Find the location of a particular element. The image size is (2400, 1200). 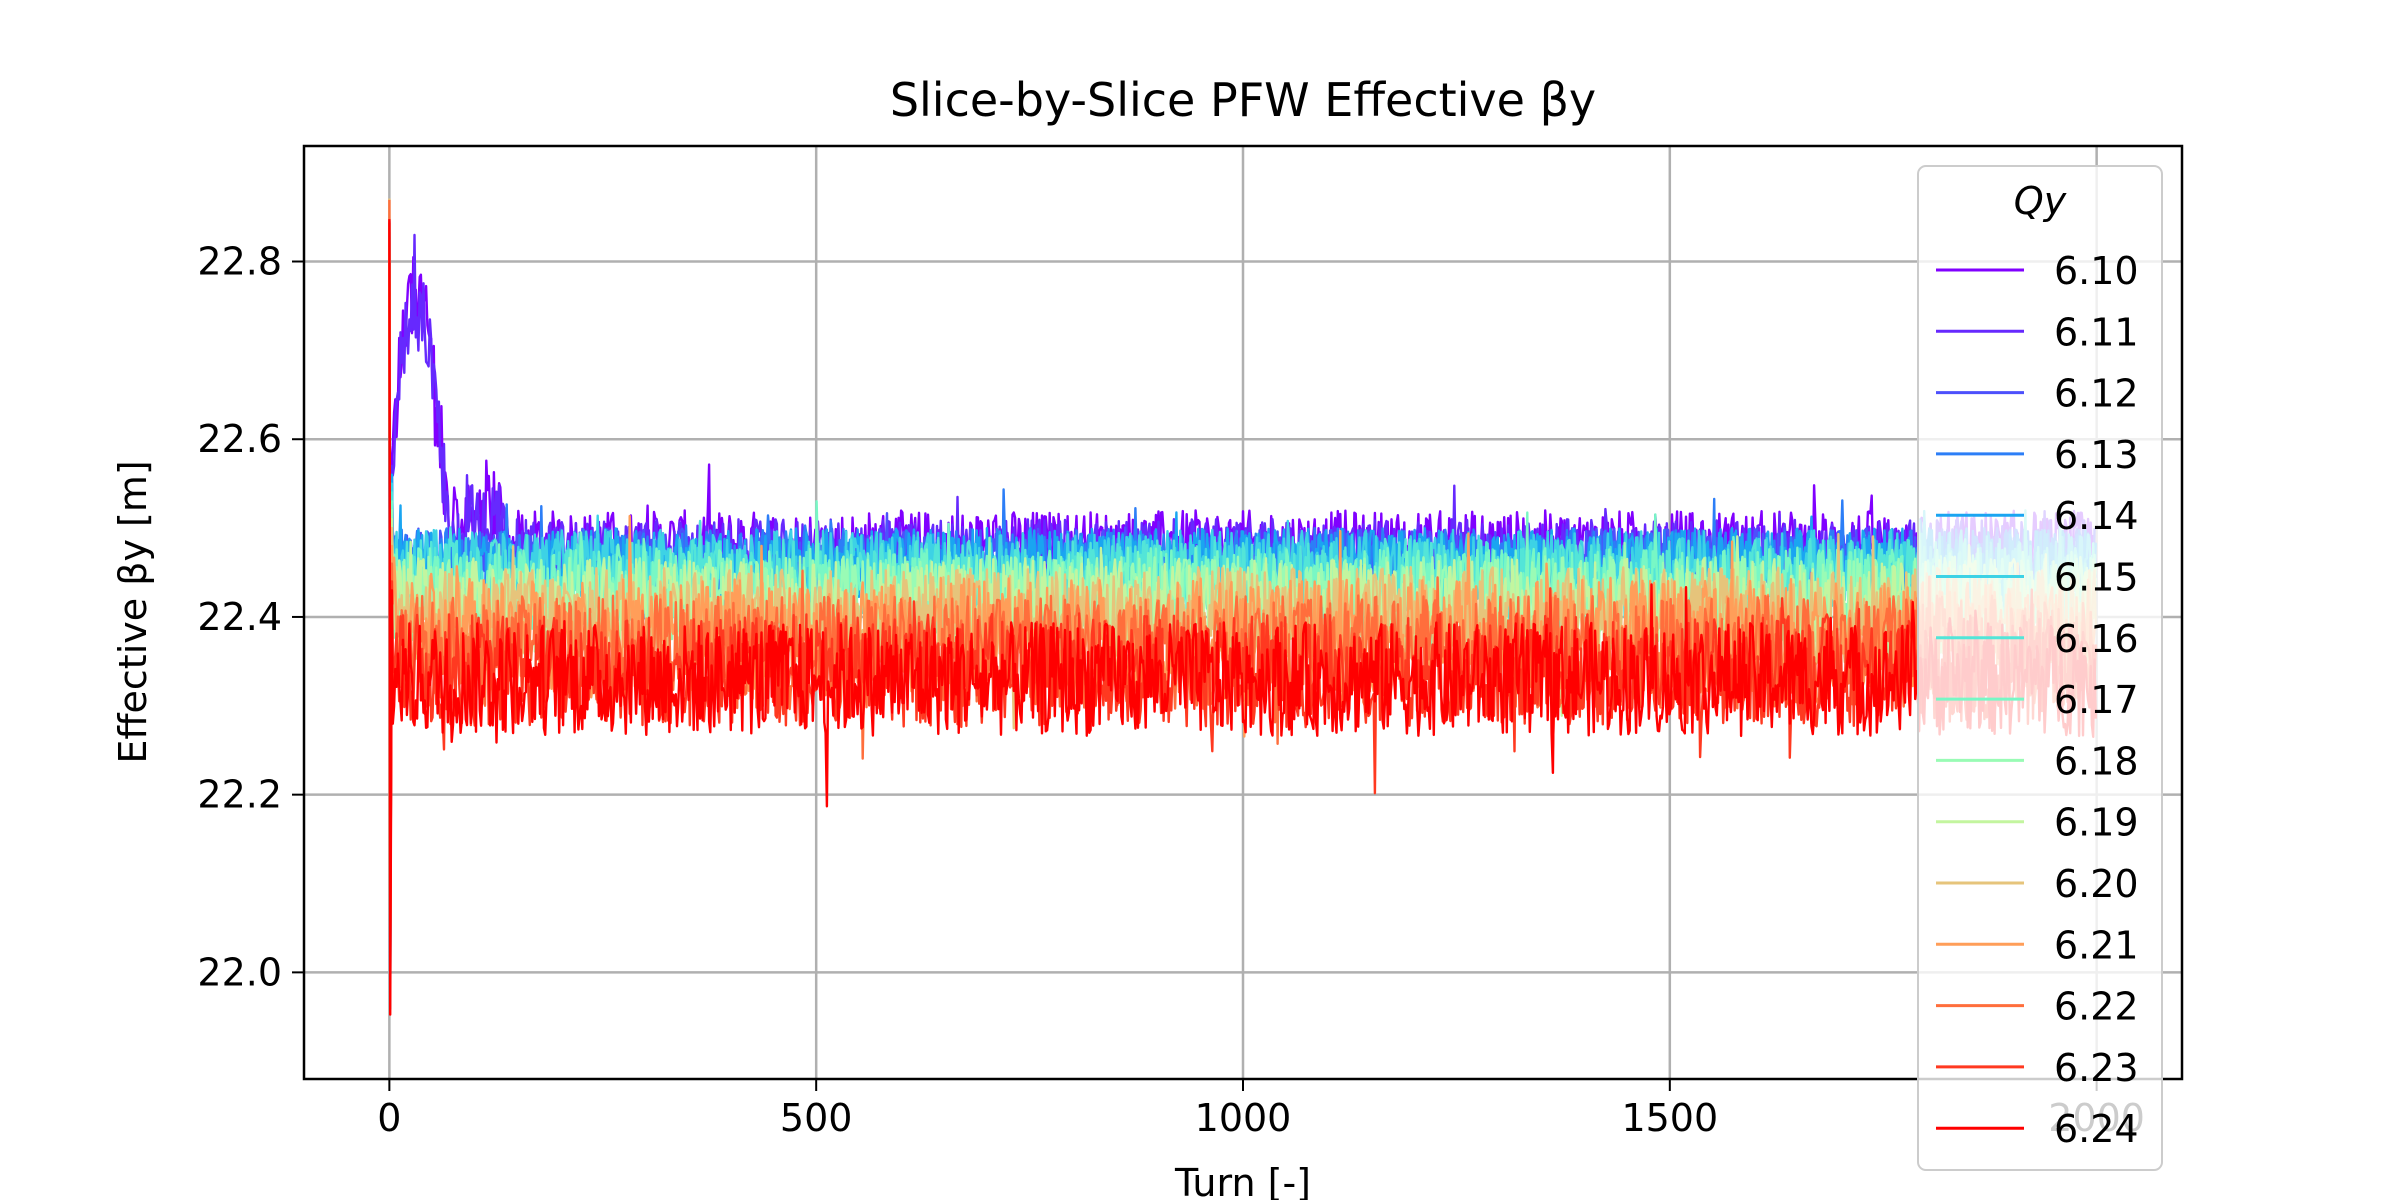

legend-label-6.14: 6.14 is located at coordinates (2096, 516).